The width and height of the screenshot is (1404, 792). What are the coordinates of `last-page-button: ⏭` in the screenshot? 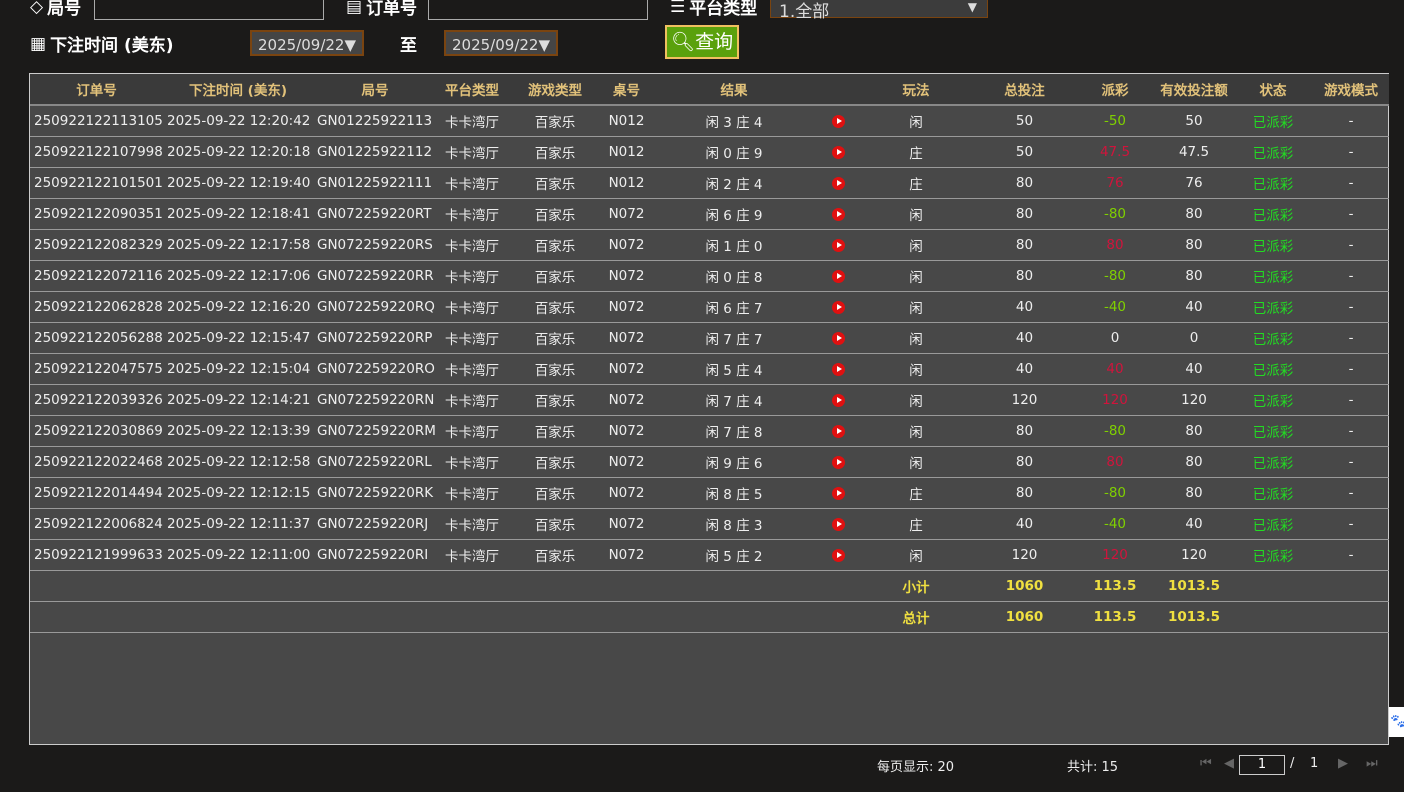 It's located at (1372, 763).